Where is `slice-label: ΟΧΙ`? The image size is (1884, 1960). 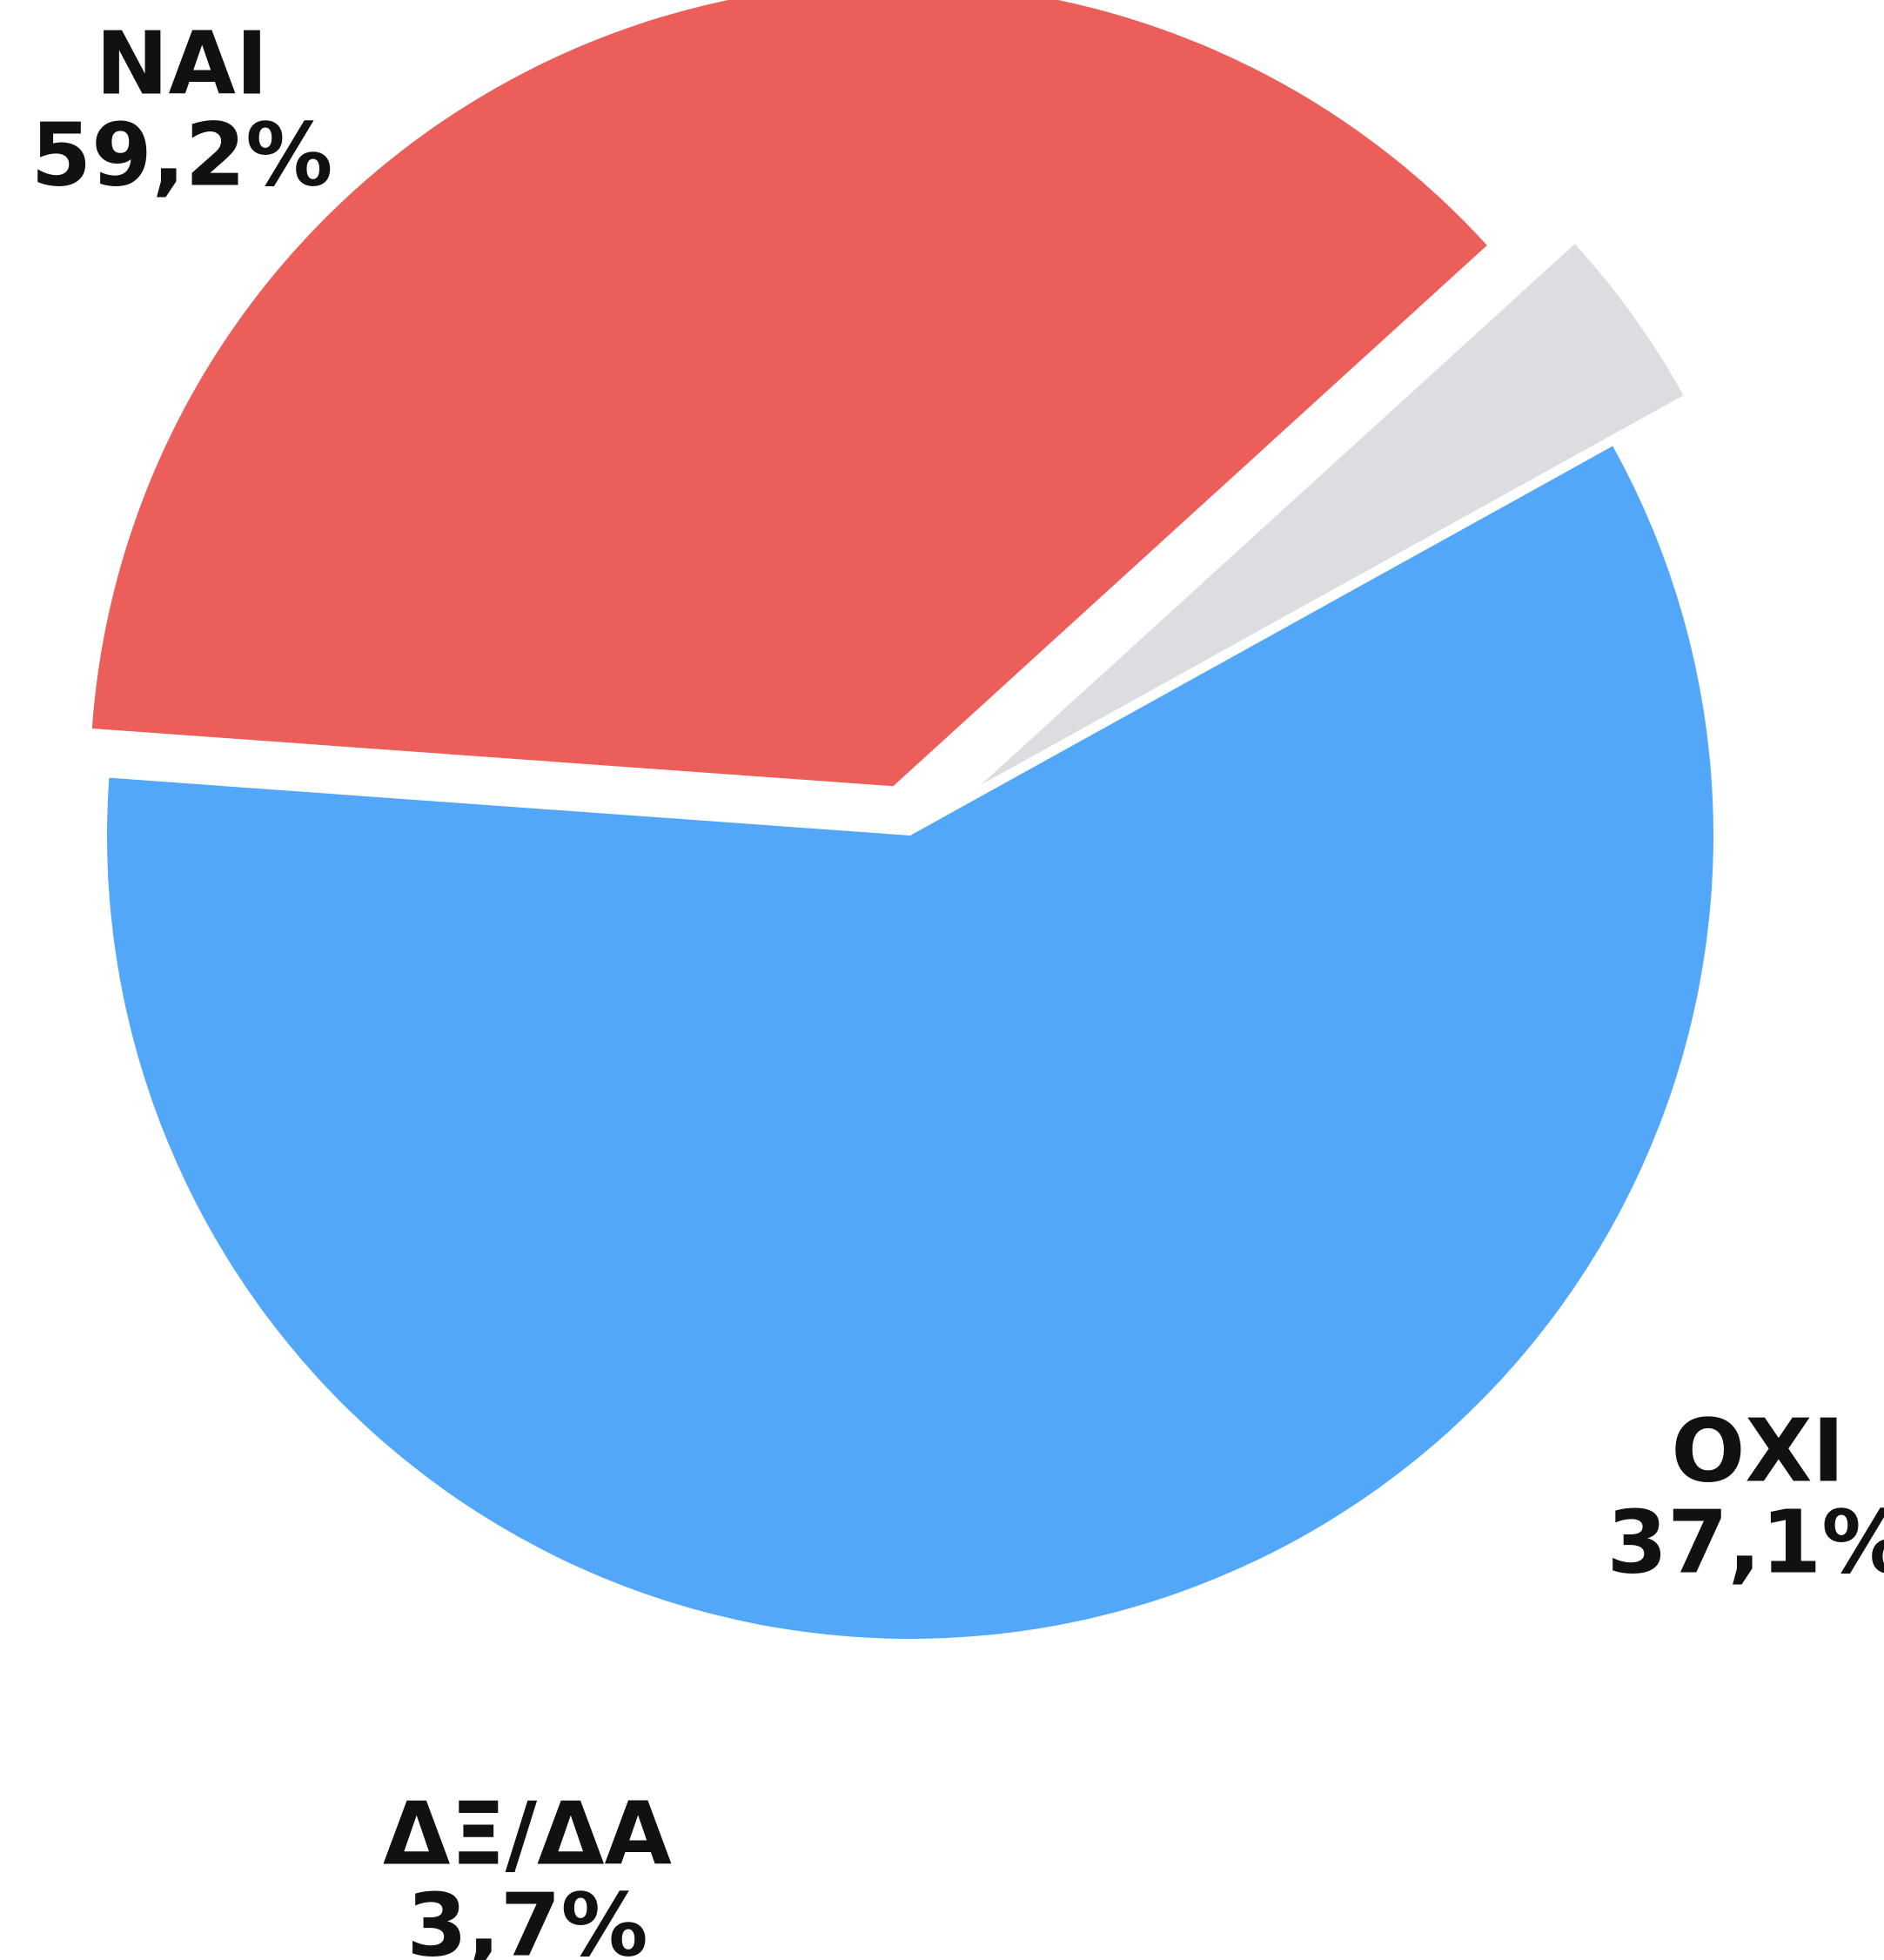 slice-label: ΟΧΙ is located at coordinates (1757, 1451).